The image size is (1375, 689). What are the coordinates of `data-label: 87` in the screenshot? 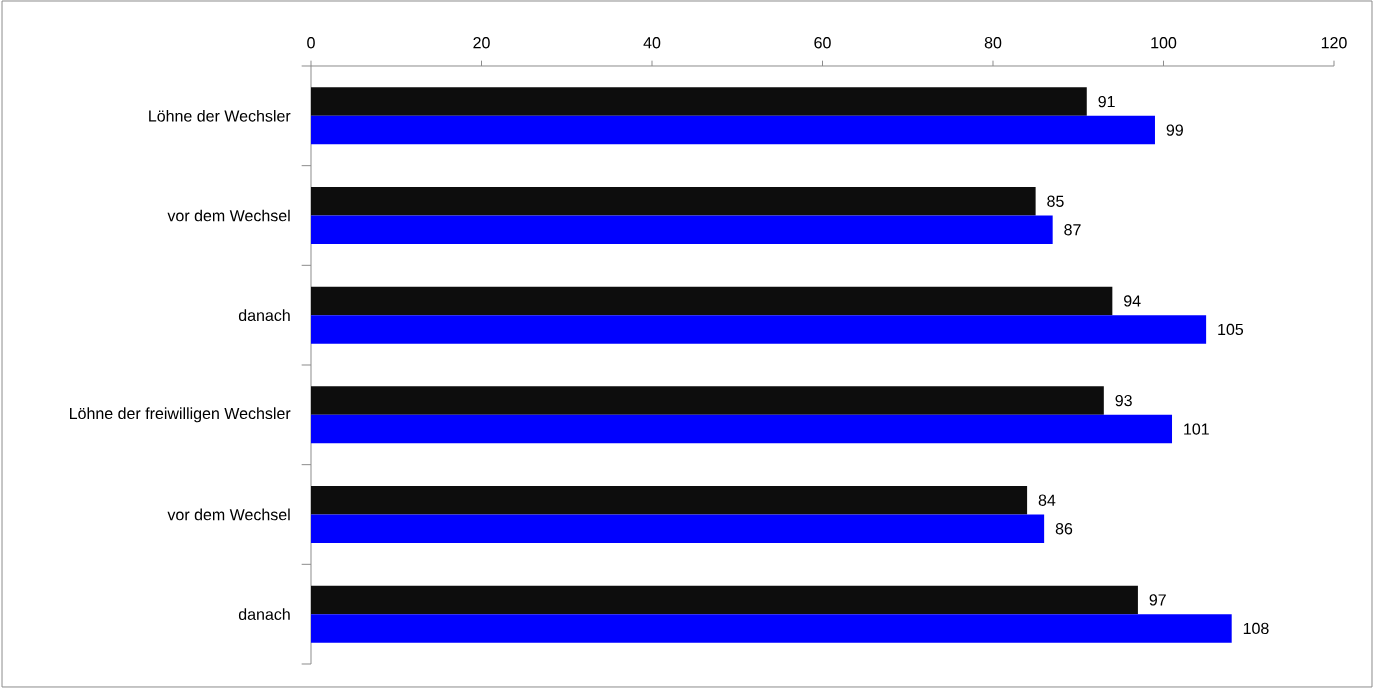 It's located at (1072, 230).